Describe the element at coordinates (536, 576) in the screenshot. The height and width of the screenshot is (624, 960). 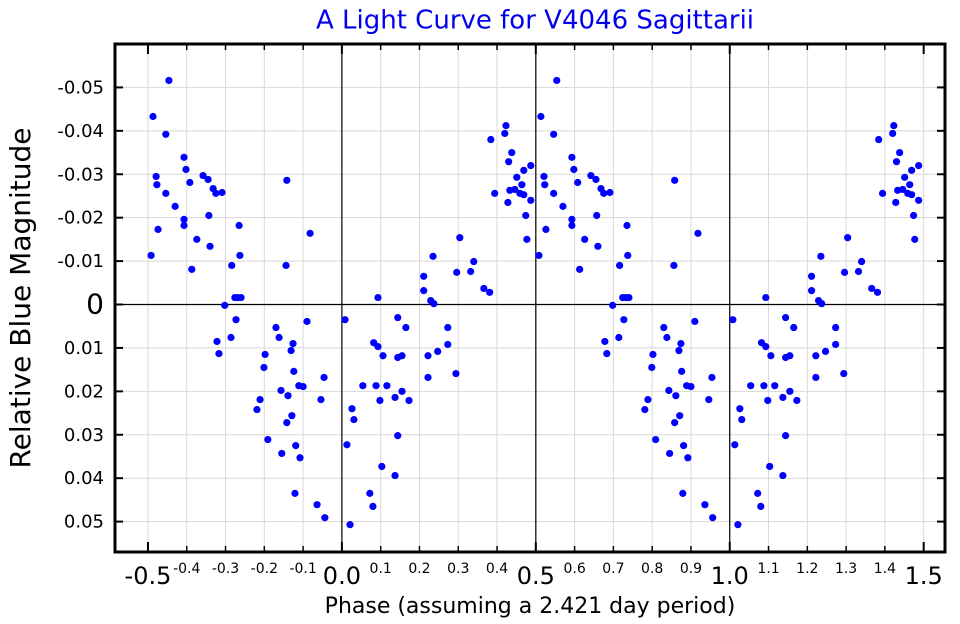
I see `x-tick-label: 0.5` at that location.